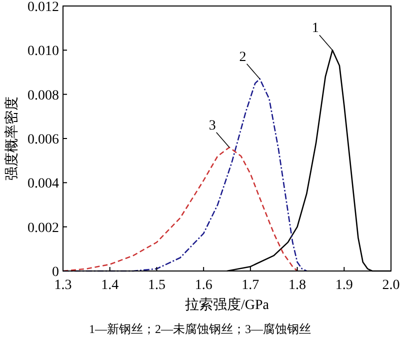 The width and height of the screenshot is (400, 345). I want to click on y-tick-label: 0.004, so click(43, 184).